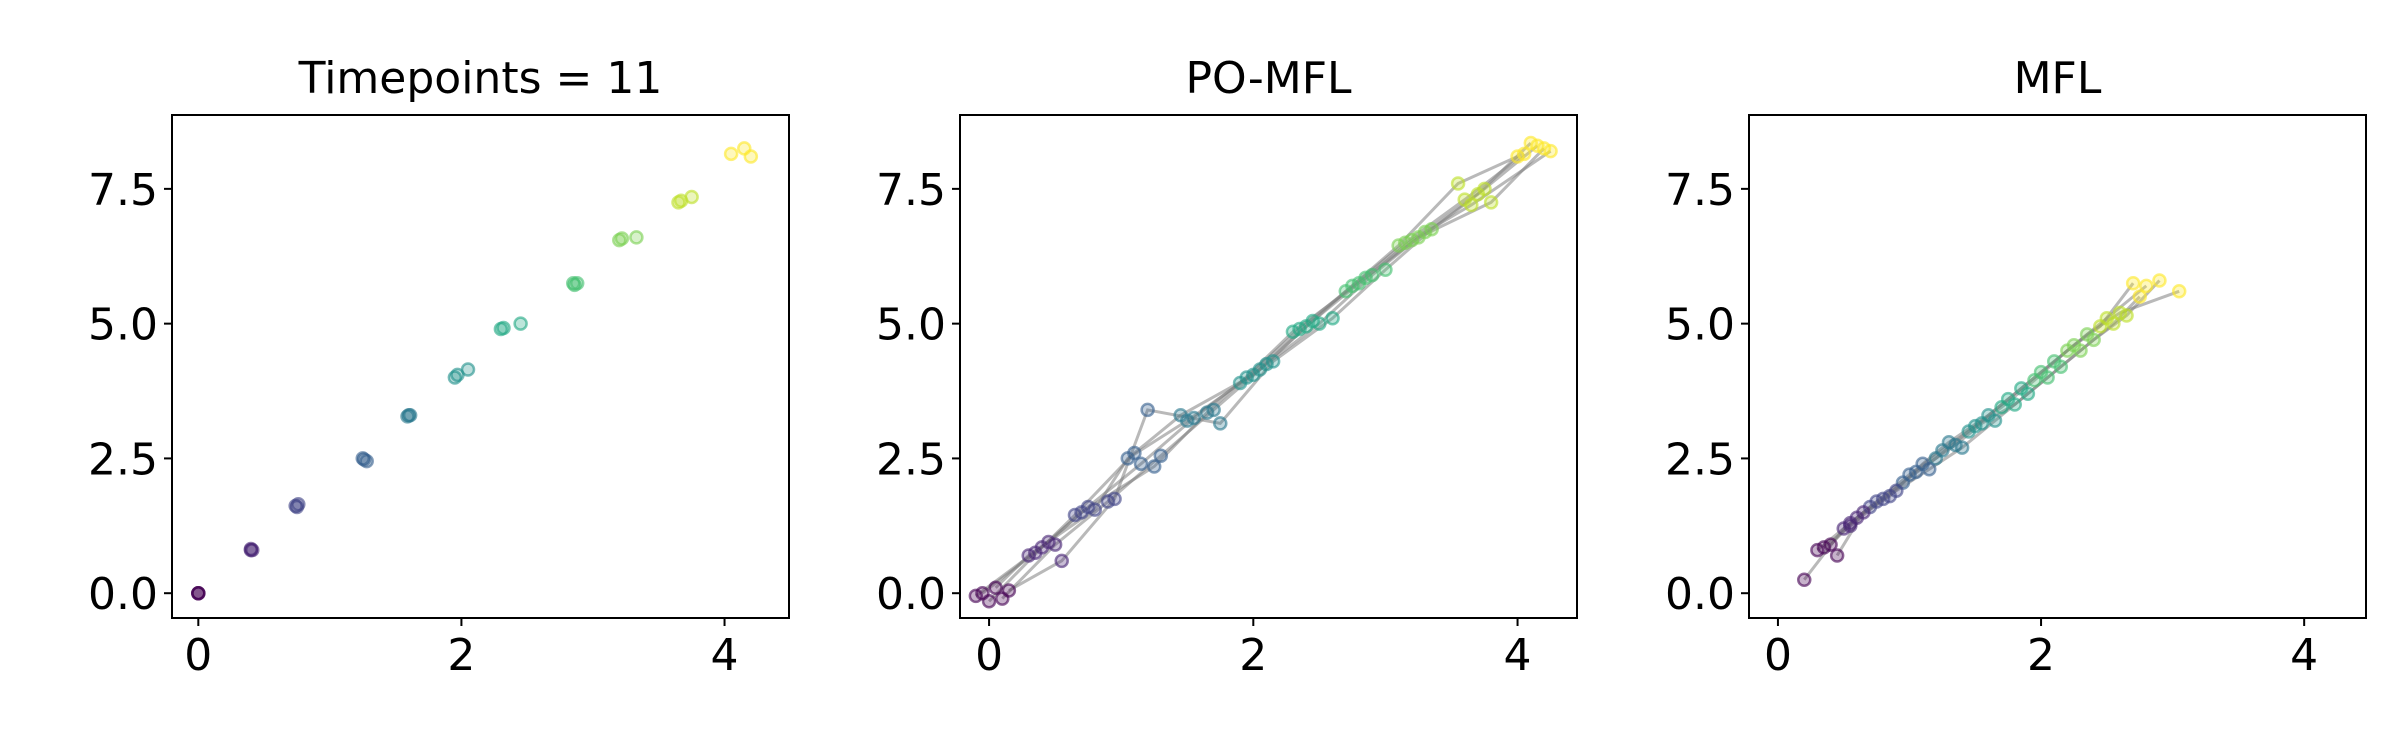 The image size is (2400, 754). What do you see at coordinates (480, 78) in the screenshot?
I see `subplot-title: Timepoints = 11` at bounding box center [480, 78].